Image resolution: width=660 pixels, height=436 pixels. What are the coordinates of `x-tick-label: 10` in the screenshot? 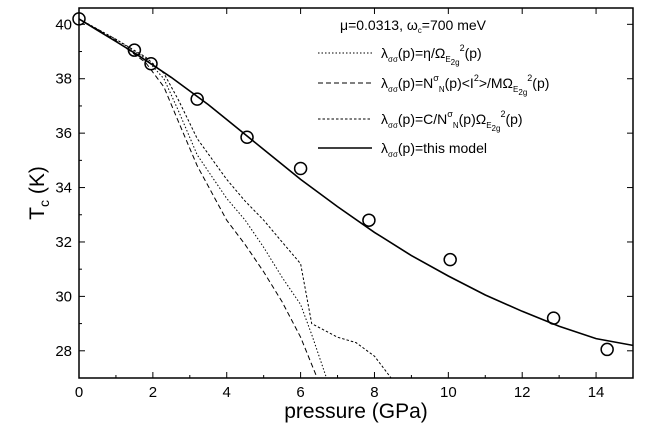 It's located at (448, 392).